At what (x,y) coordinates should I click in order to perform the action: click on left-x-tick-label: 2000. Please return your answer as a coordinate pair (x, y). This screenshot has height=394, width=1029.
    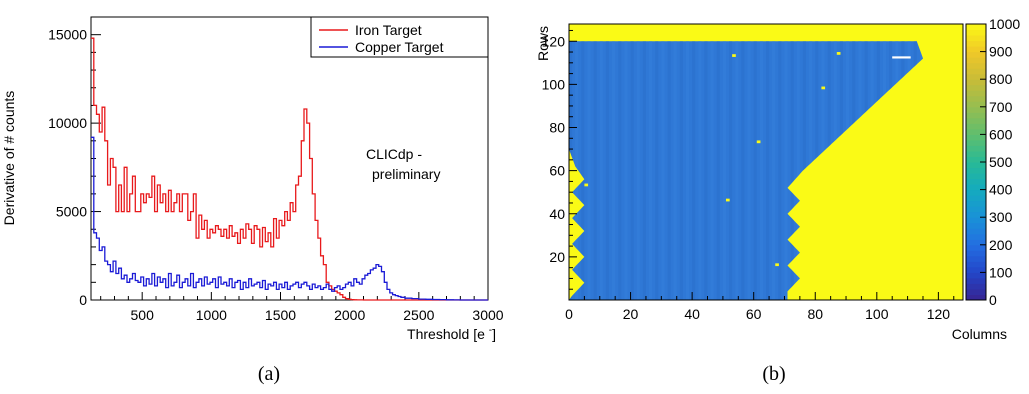
    Looking at the image, I should click on (349, 315).